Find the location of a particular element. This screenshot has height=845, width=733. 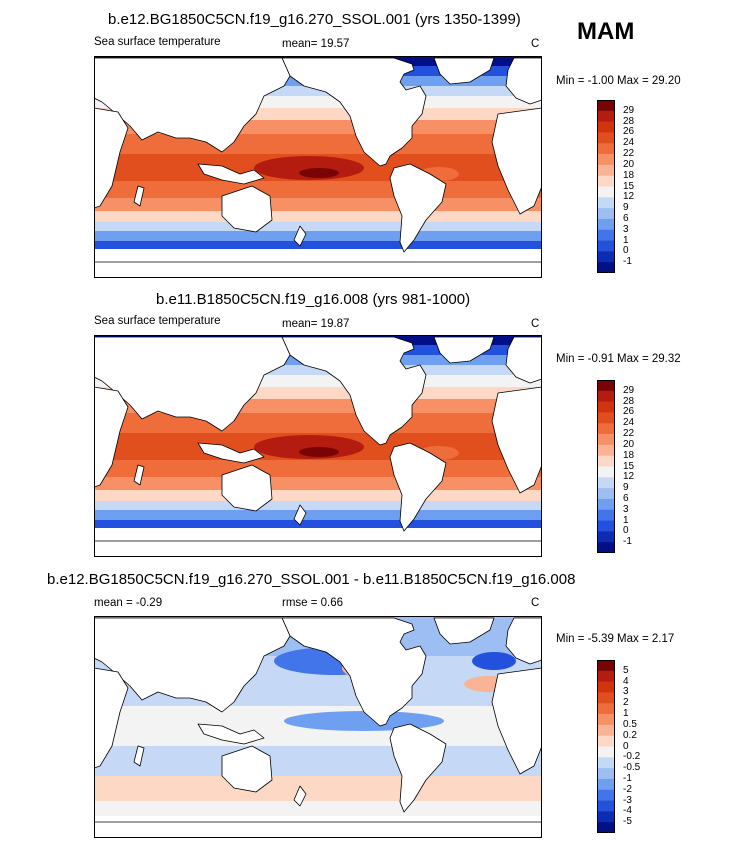

colorbar-tick-label: -0.5 is located at coordinates (632, 768).